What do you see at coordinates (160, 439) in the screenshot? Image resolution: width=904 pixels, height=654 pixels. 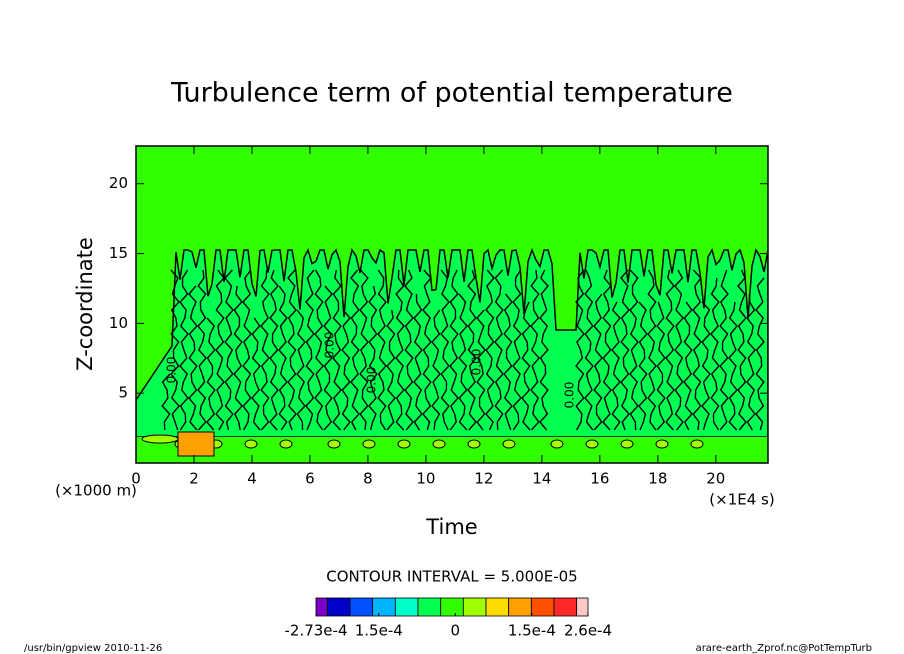 I see `surface-cold` at bounding box center [160, 439].